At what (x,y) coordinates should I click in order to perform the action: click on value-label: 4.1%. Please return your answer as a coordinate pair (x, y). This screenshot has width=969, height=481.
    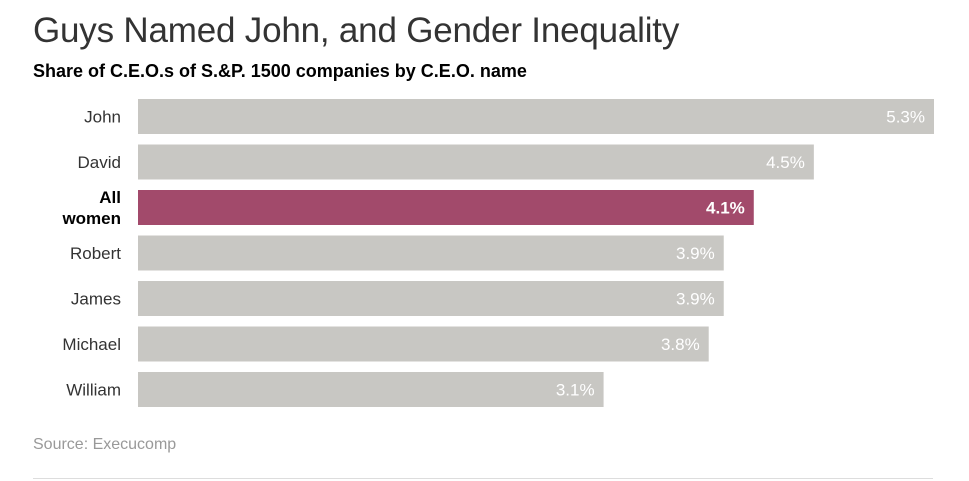
    Looking at the image, I should click on (725, 208).